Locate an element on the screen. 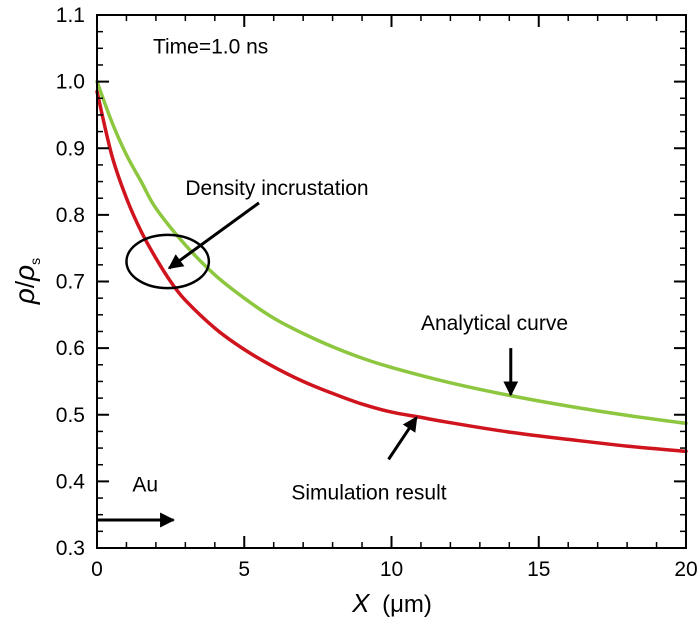  y-tick-label: 0.3 is located at coordinates (70, 548).